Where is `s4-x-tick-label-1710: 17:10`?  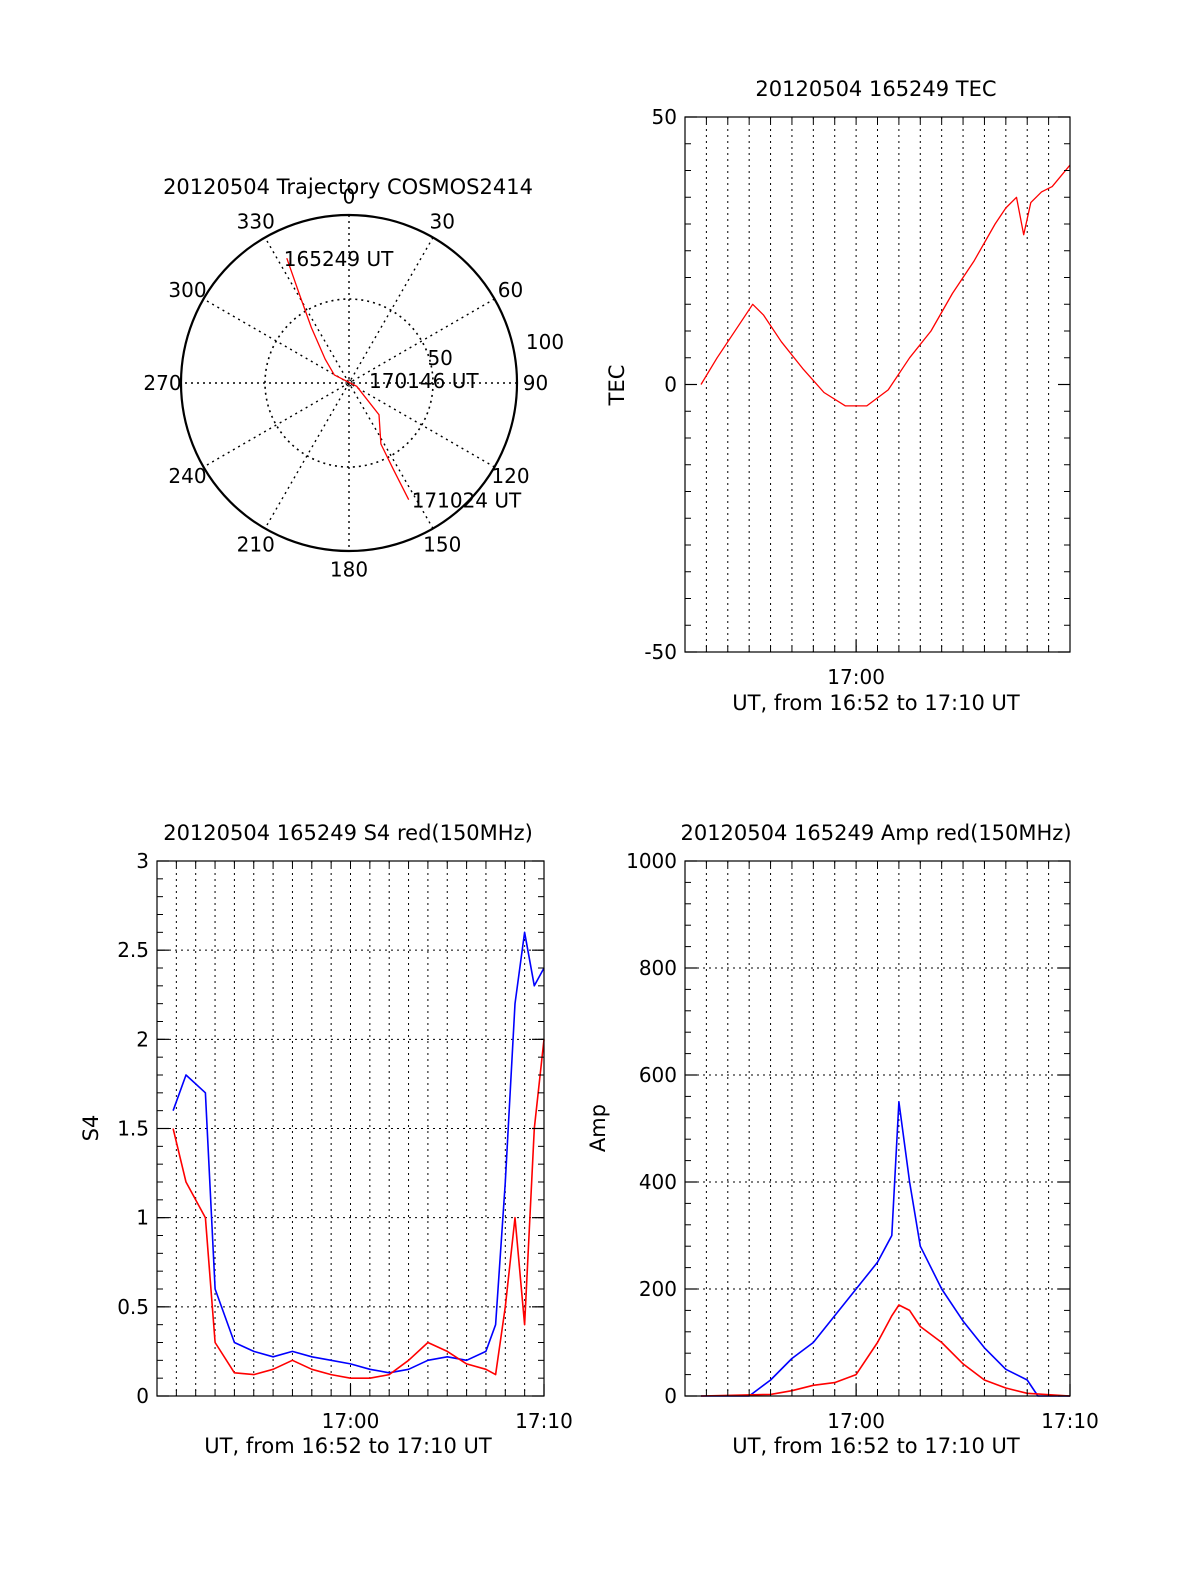 s4-x-tick-label-1710: 17:10 is located at coordinates (544, 1421).